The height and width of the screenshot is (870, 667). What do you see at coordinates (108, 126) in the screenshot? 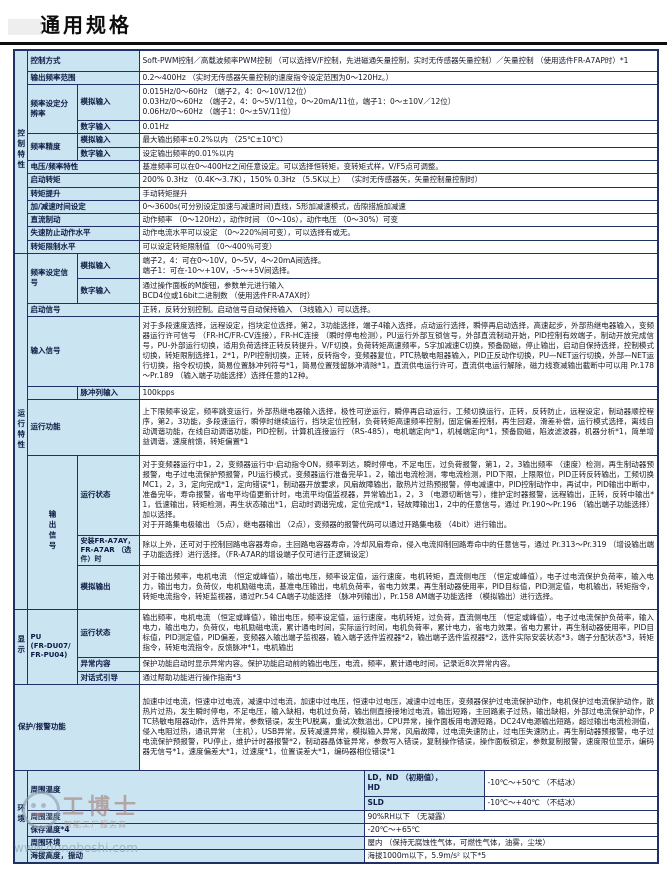
I see `freq-res-digital-label: 数字输入` at bounding box center [108, 126].